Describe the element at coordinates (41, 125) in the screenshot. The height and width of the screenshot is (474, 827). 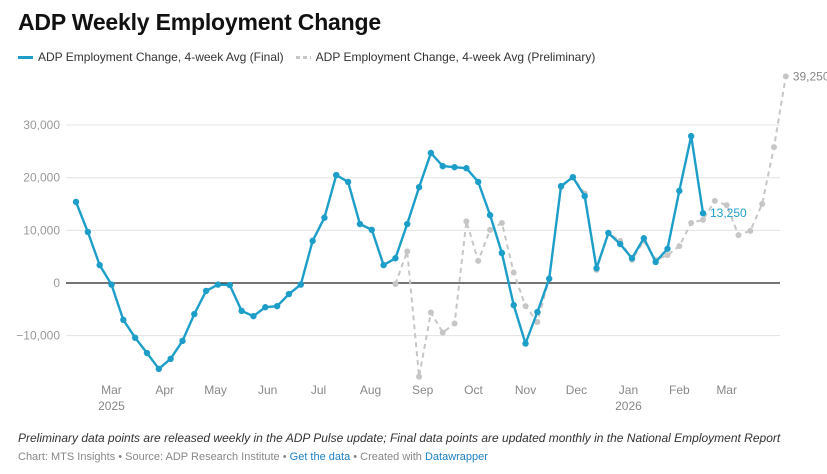
I see `y-tick-label: 30,000` at that location.